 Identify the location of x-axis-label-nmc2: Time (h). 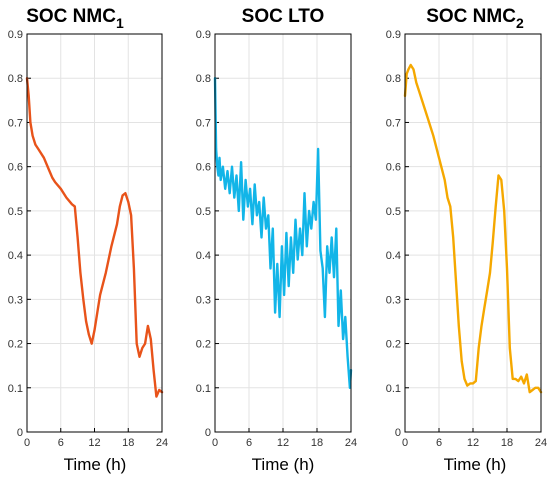
(475, 464).